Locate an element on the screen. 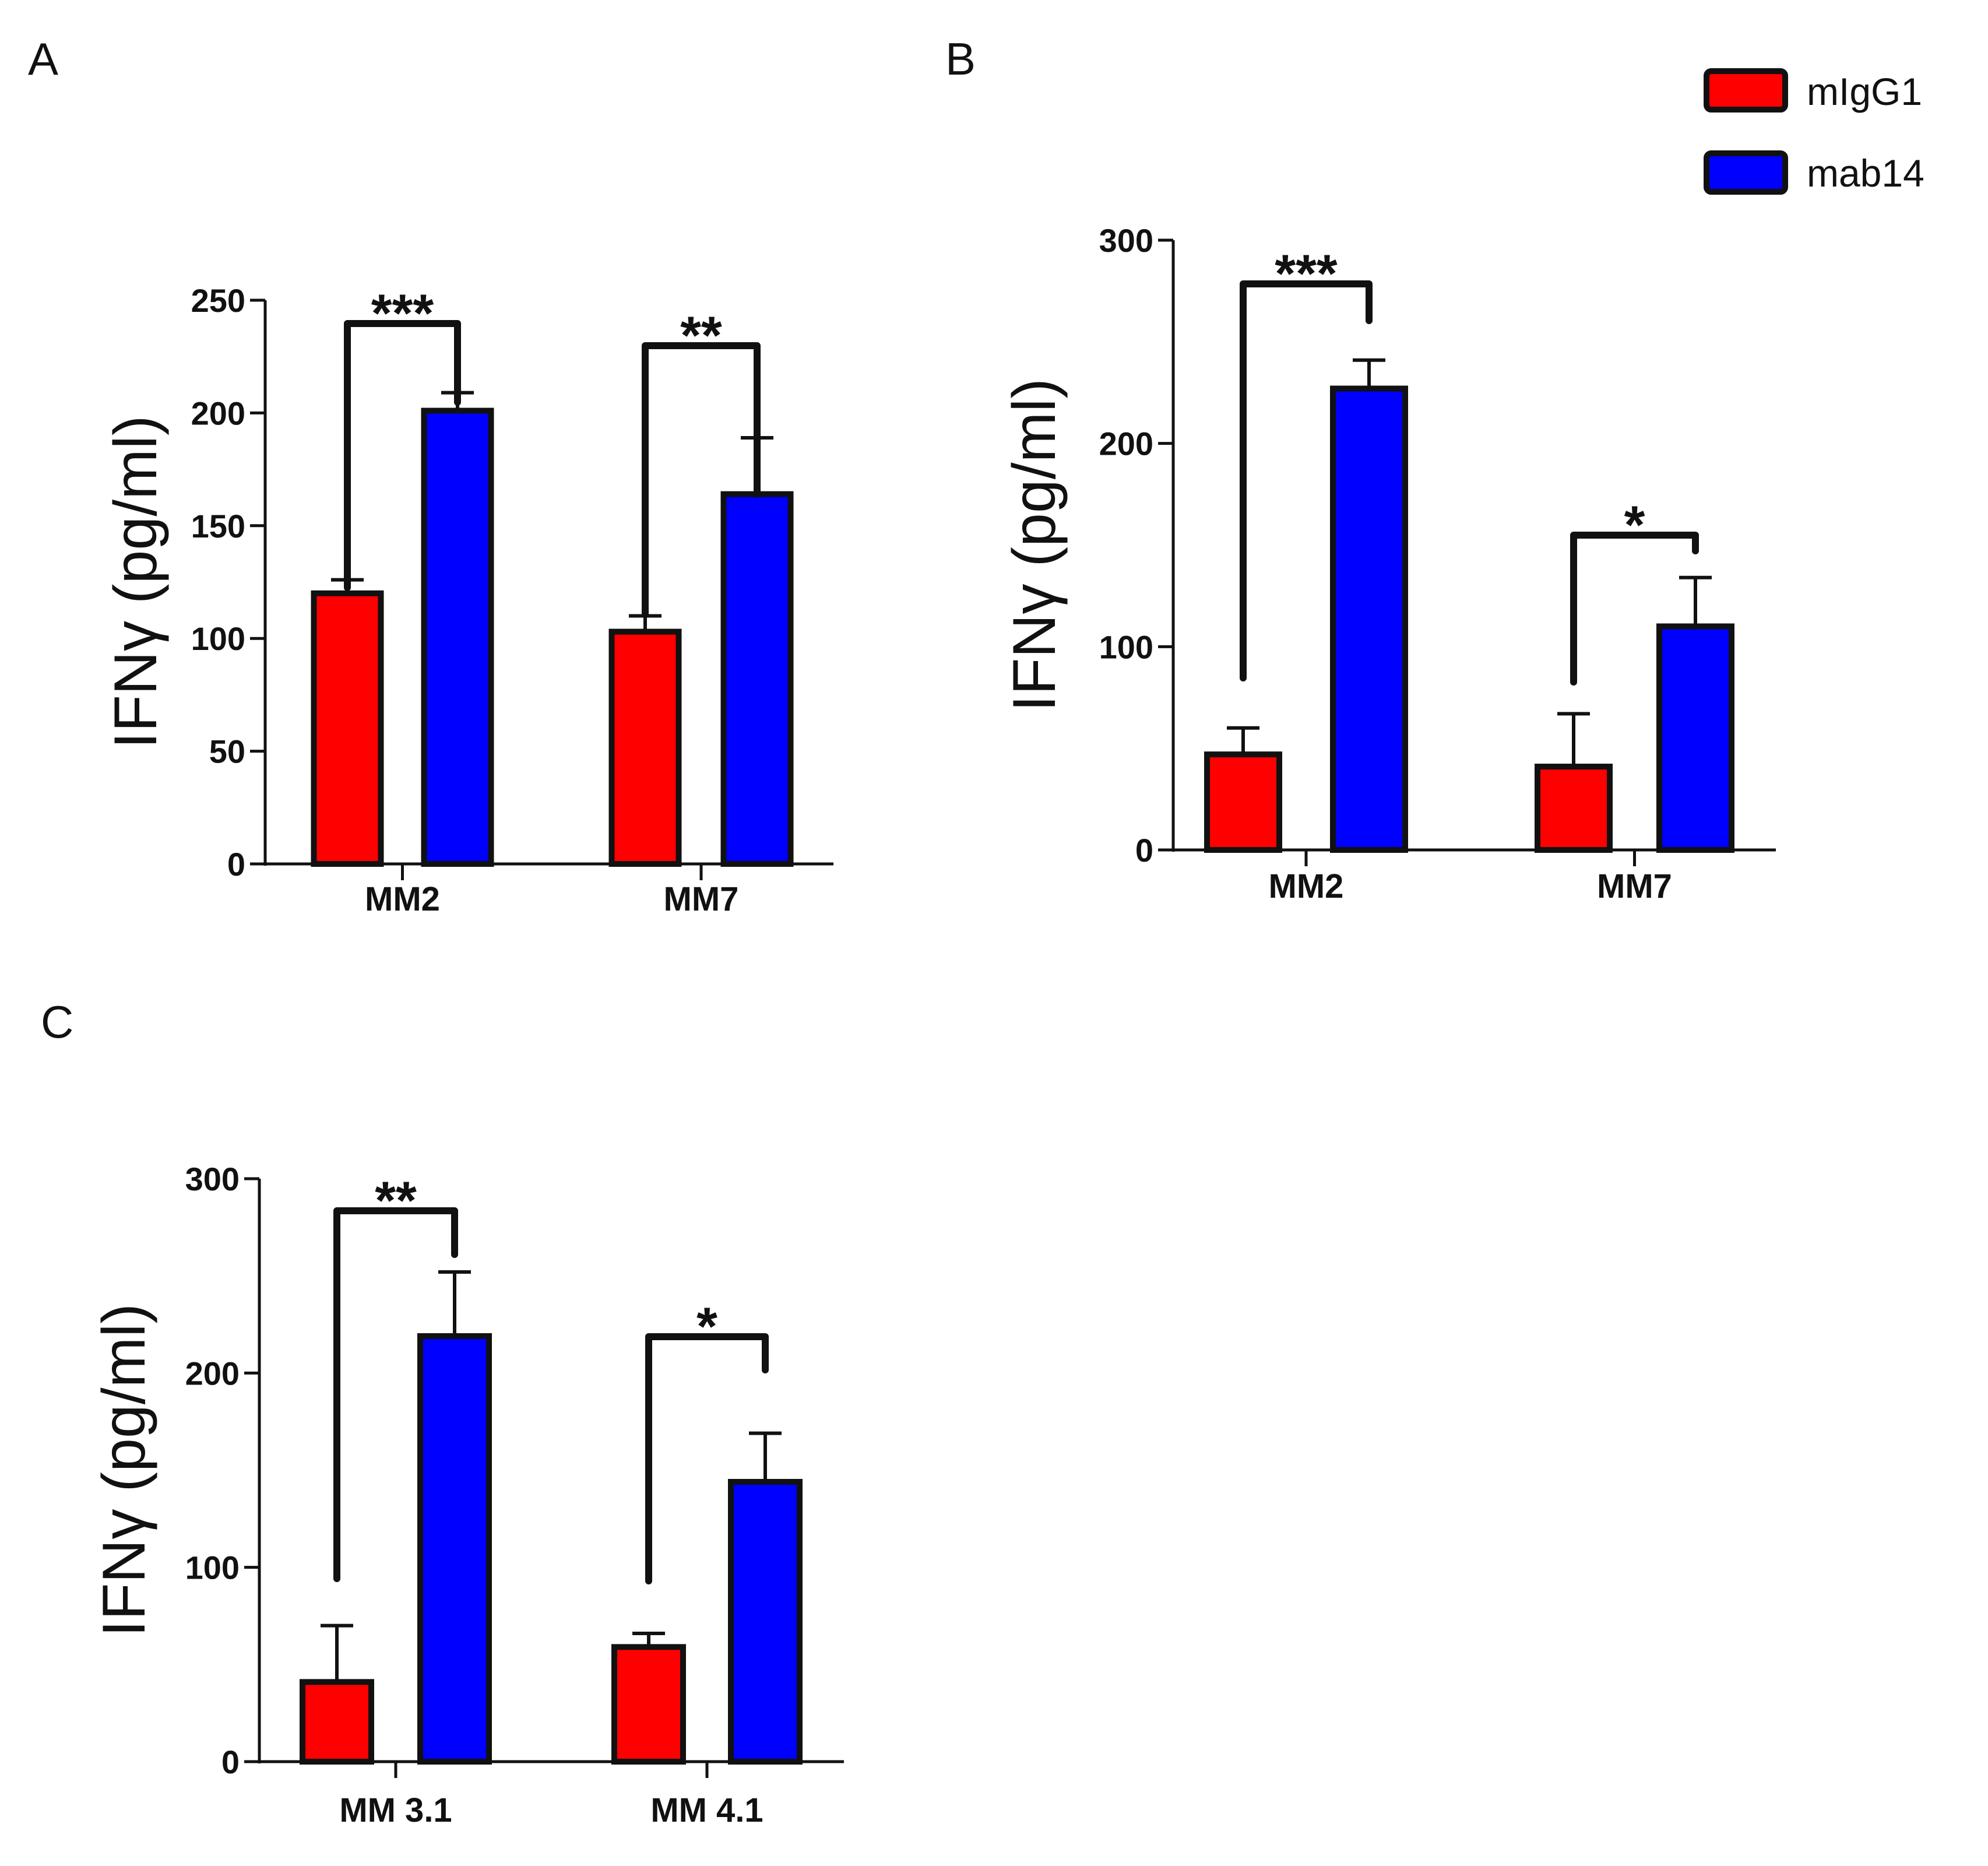 The image size is (1988, 1866). legend-label-mab14: mab14 is located at coordinates (1865, 173).